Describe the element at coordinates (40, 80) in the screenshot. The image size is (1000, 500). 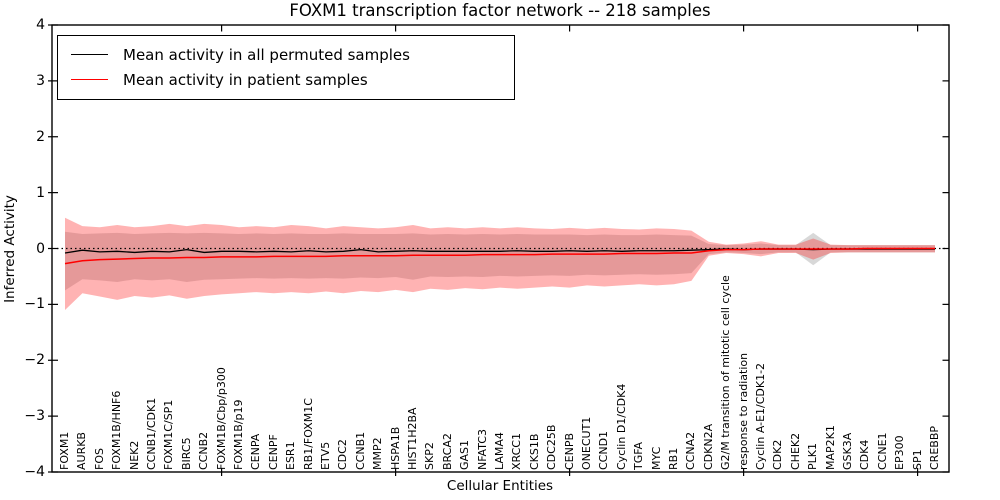
I see `y-tick-label: 3` at that location.